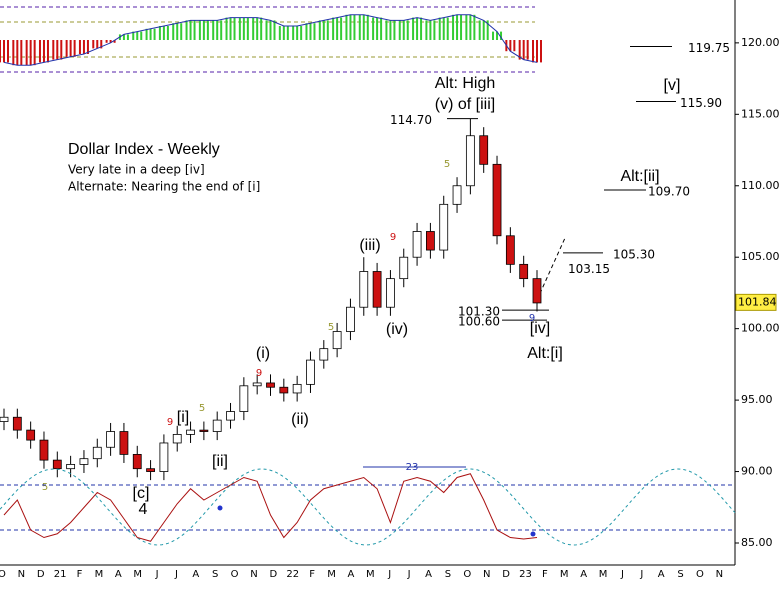 The width and height of the screenshot is (782, 592). What do you see at coordinates (465, 83) in the screenshot?
I see `annotation: Alt: High` at bounding box center [465, 83].